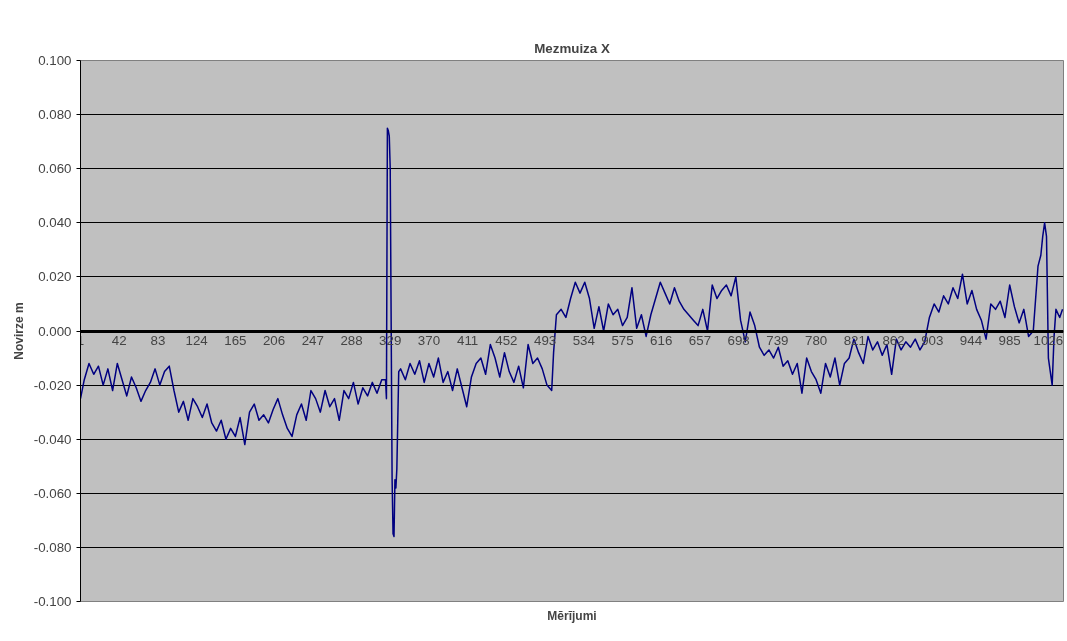 The width and height of the screenshot is (1067, 641). I want to click on y-tick-label: -0.100, so click(52, 601).